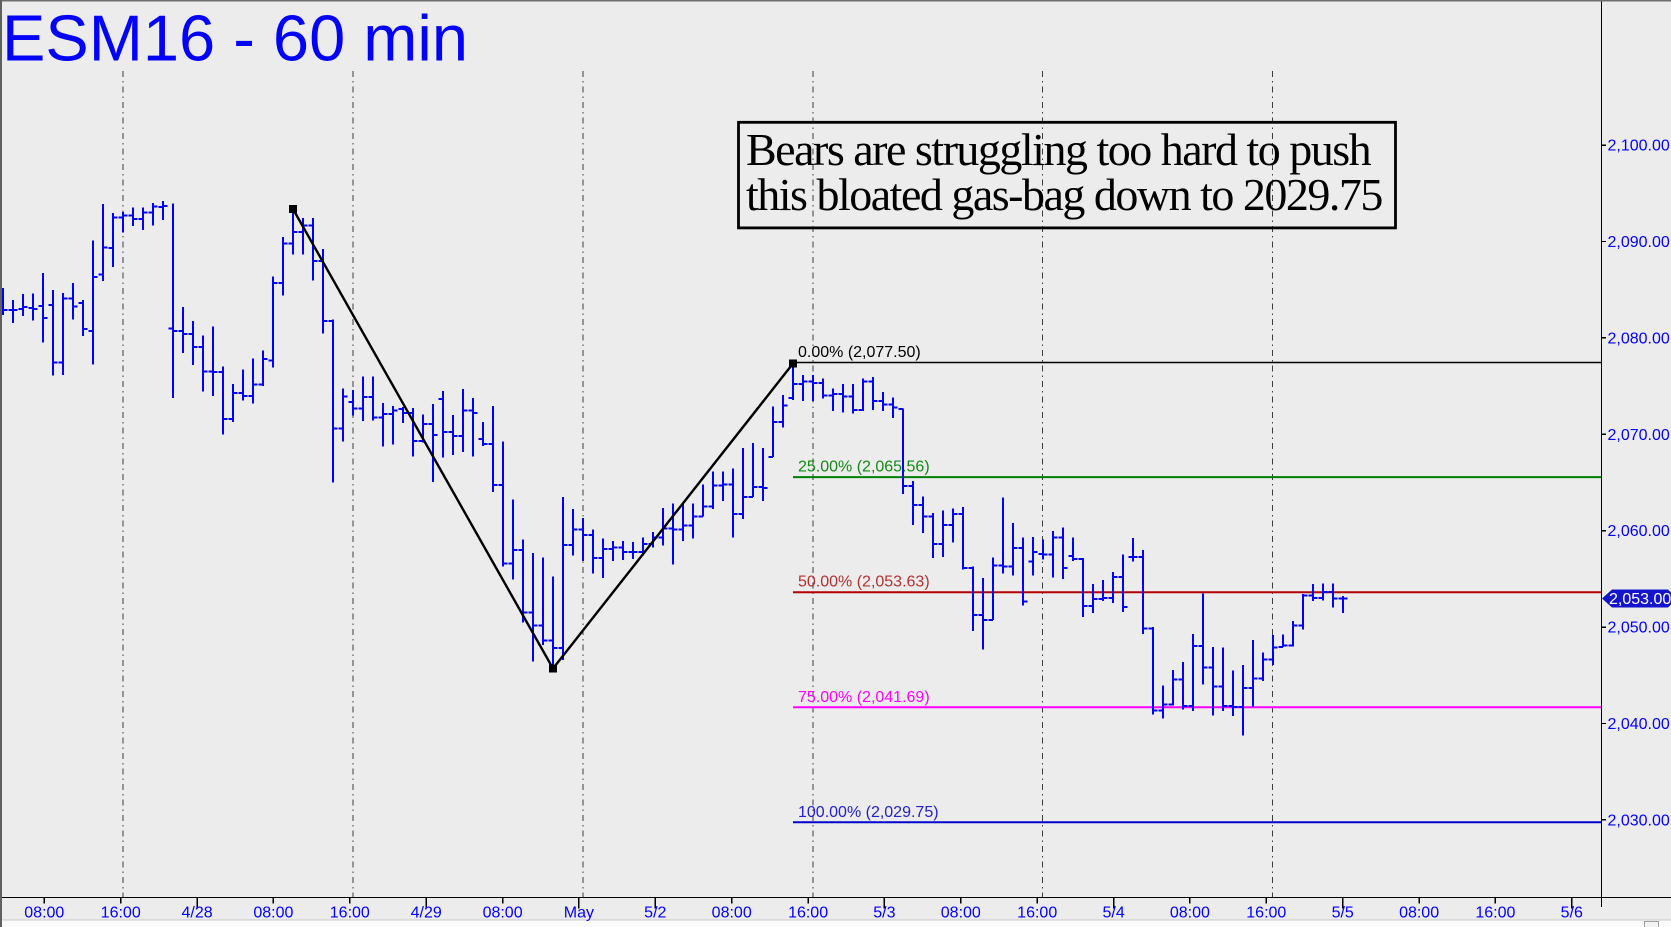 The width and height of the screenshot is (1671, 927). Describe the element at coordinates (426, 913) in the screenshot. I see `svg-text: 4/29` at that location.